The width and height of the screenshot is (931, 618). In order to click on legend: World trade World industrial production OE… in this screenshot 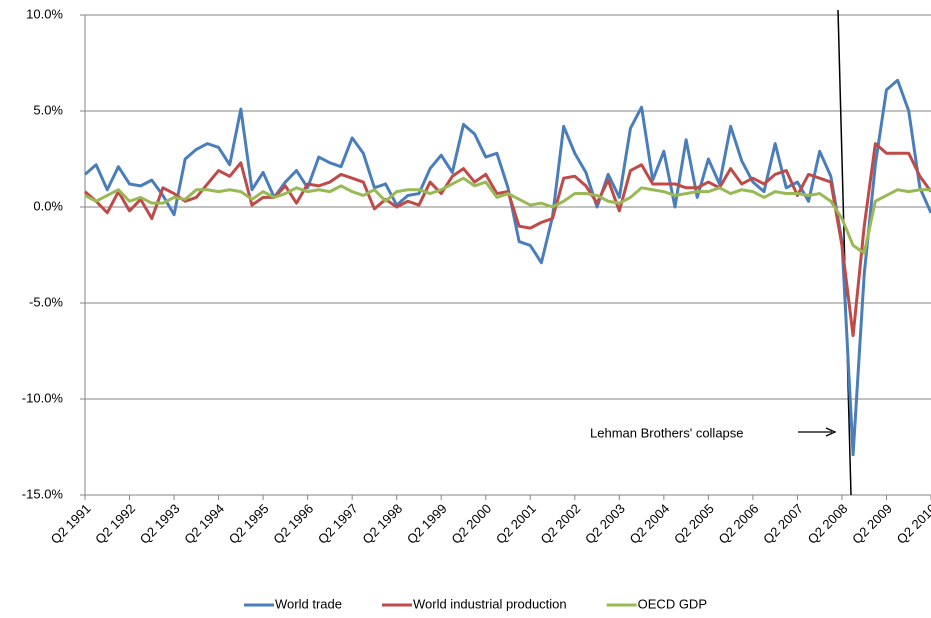, I will do `click(475, 603)`.